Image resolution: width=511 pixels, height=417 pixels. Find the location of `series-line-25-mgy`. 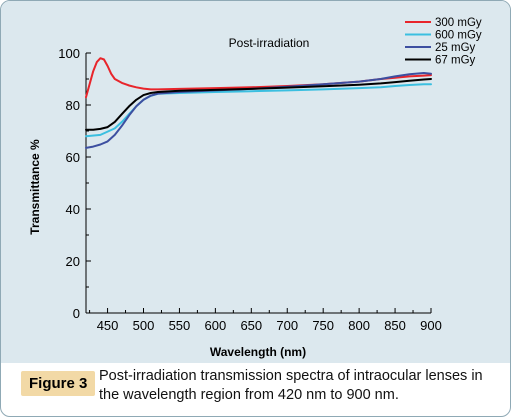

series-line-25-mgy is located at coordinates (258, 110).